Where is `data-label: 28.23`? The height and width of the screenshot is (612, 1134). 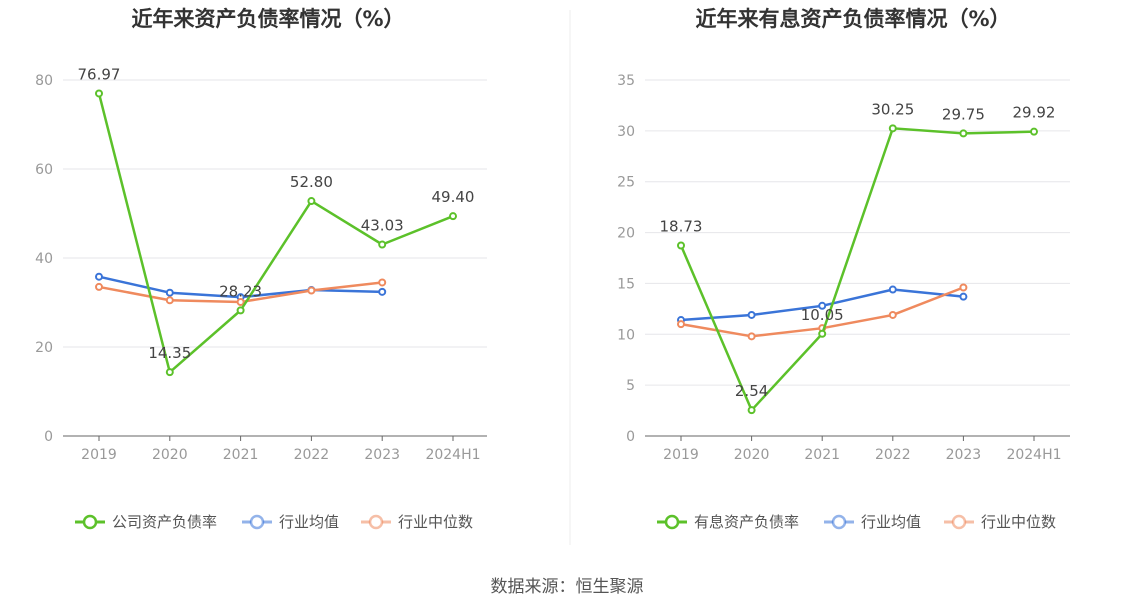 data-label: 28.23 is located at coordinates (240, 291).